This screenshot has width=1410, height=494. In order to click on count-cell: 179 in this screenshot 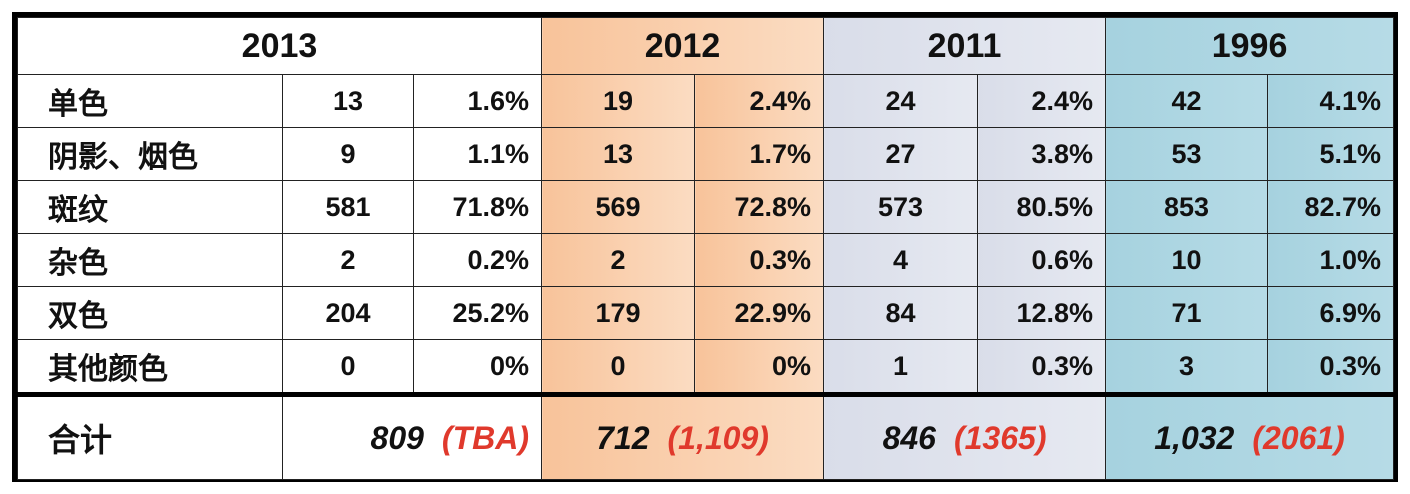, I will do `click(618, 313)`.